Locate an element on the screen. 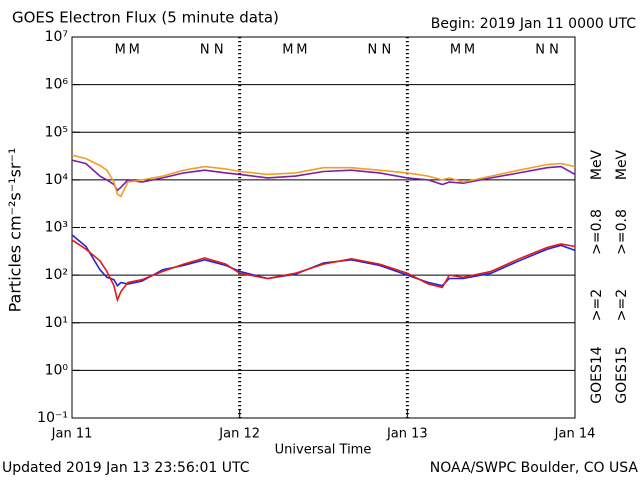  y-tick-label: 10⁻¹ is located at coordinates (52, 418).